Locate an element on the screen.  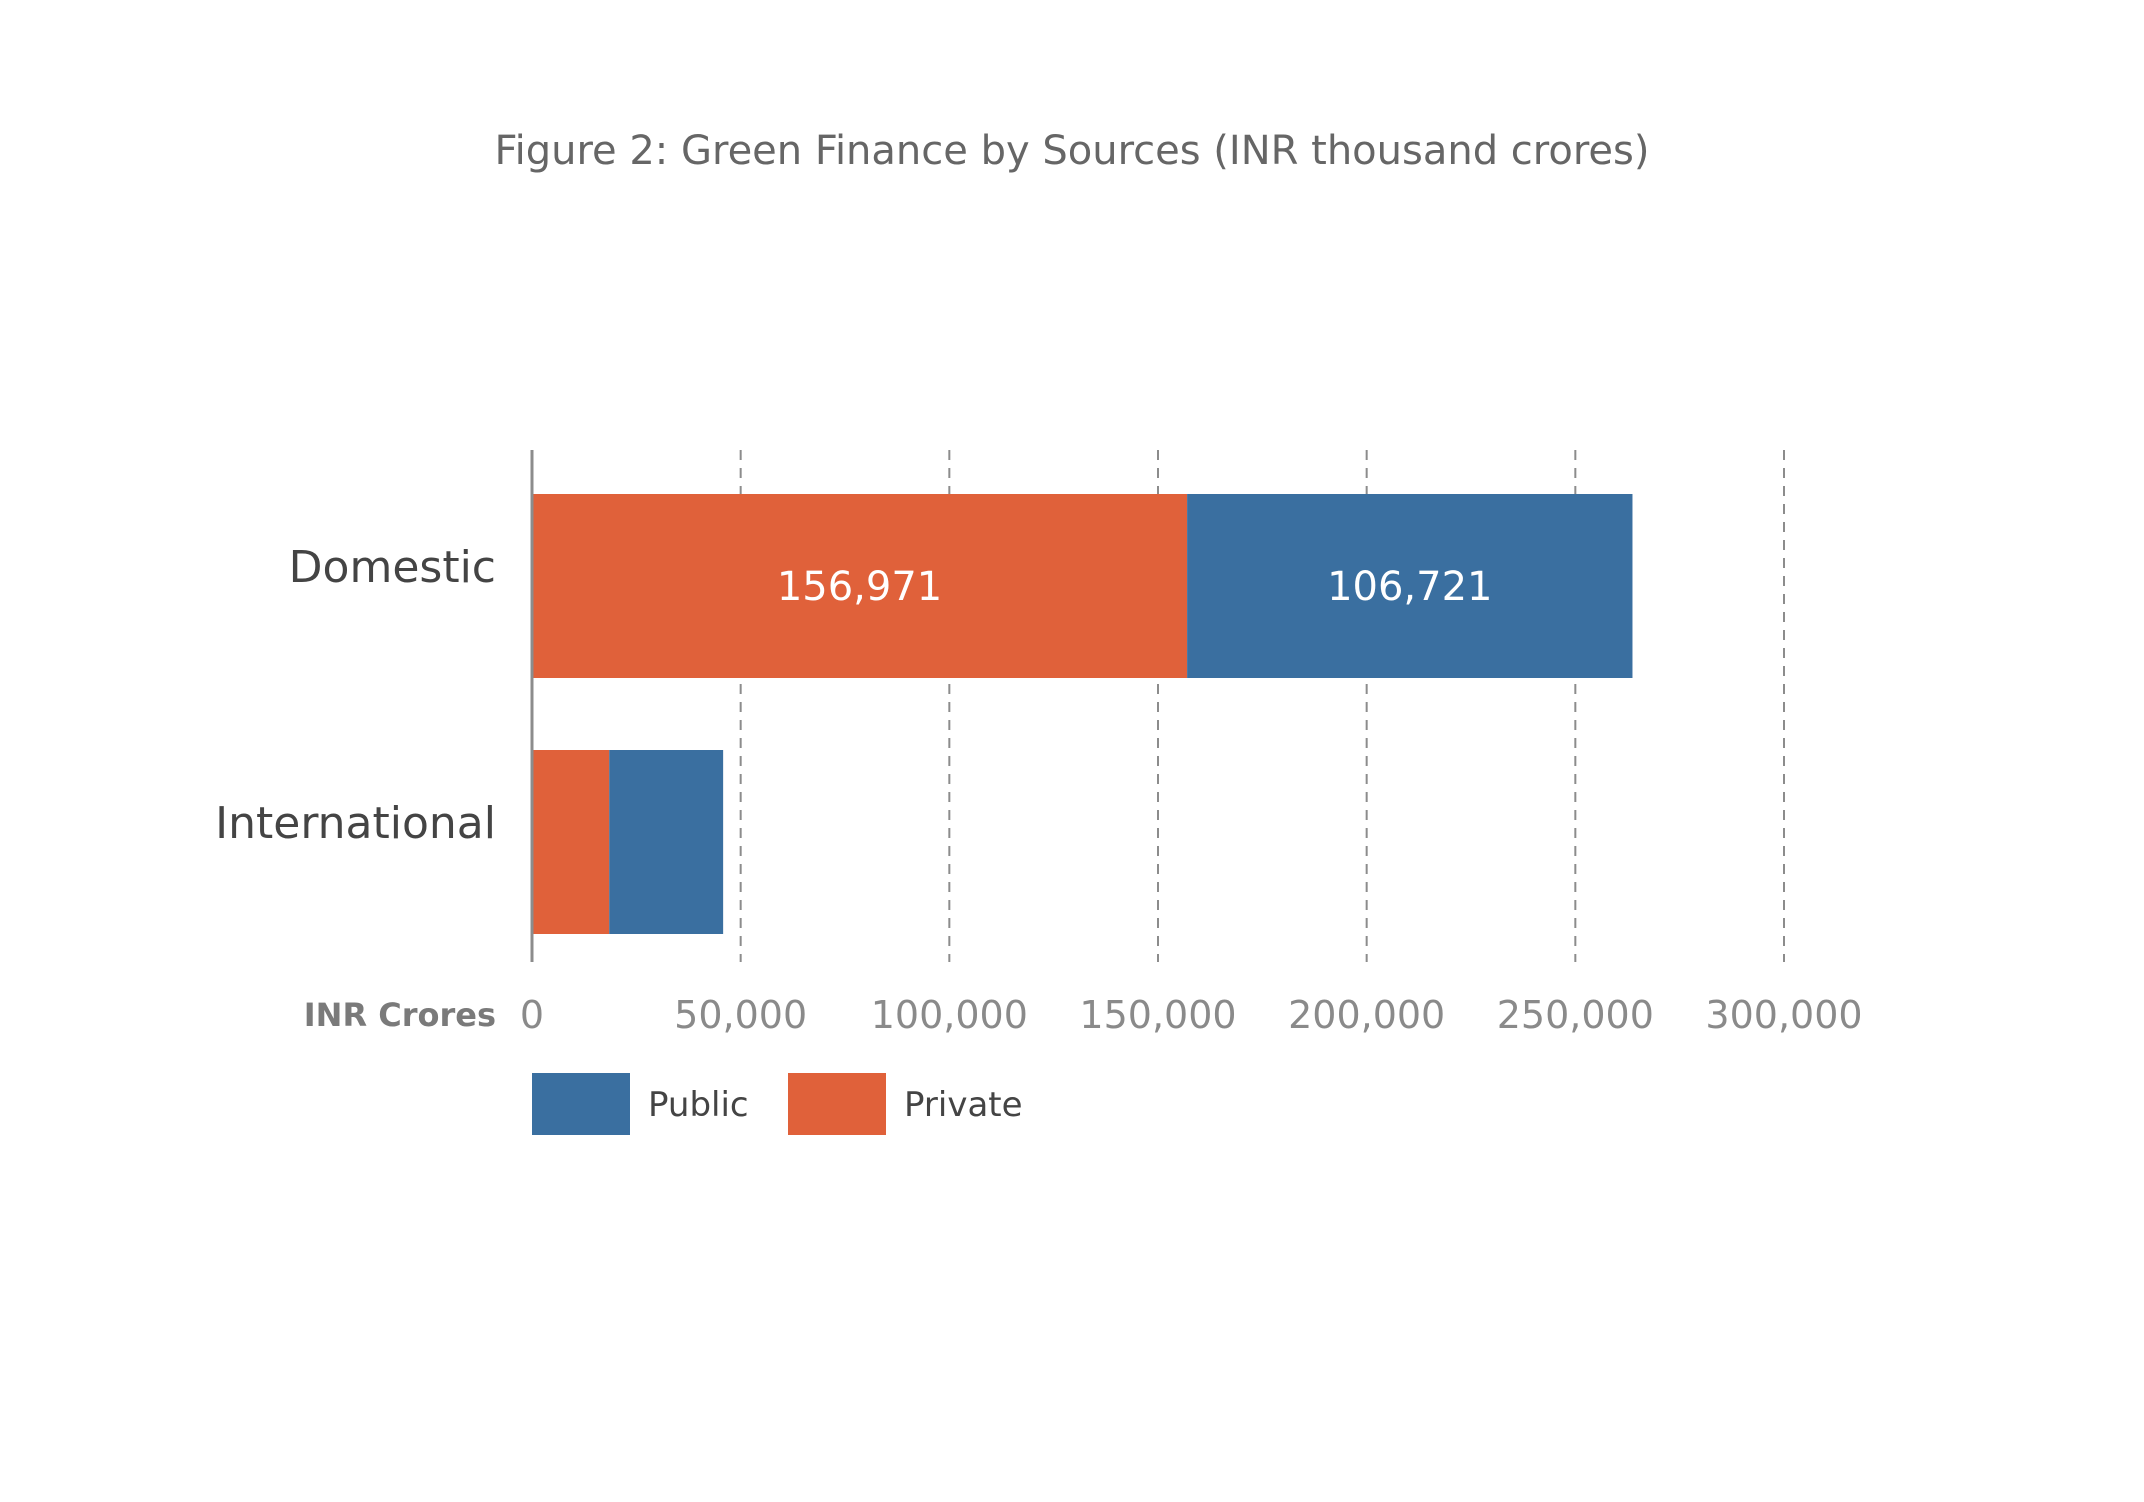
legend-layer: Public Private is located at coordinates (777, 1104).